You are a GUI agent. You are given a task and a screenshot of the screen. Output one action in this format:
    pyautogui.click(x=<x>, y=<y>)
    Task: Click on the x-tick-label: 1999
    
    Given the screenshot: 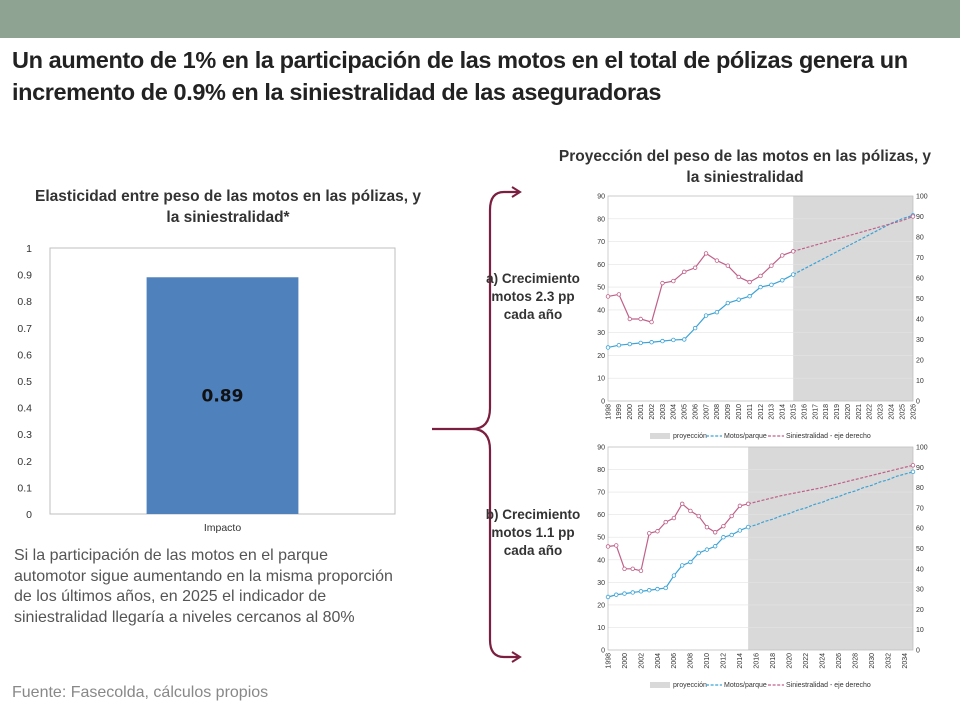 What is the action you would take?
    pyautogui.click(x=619, y=412)
    